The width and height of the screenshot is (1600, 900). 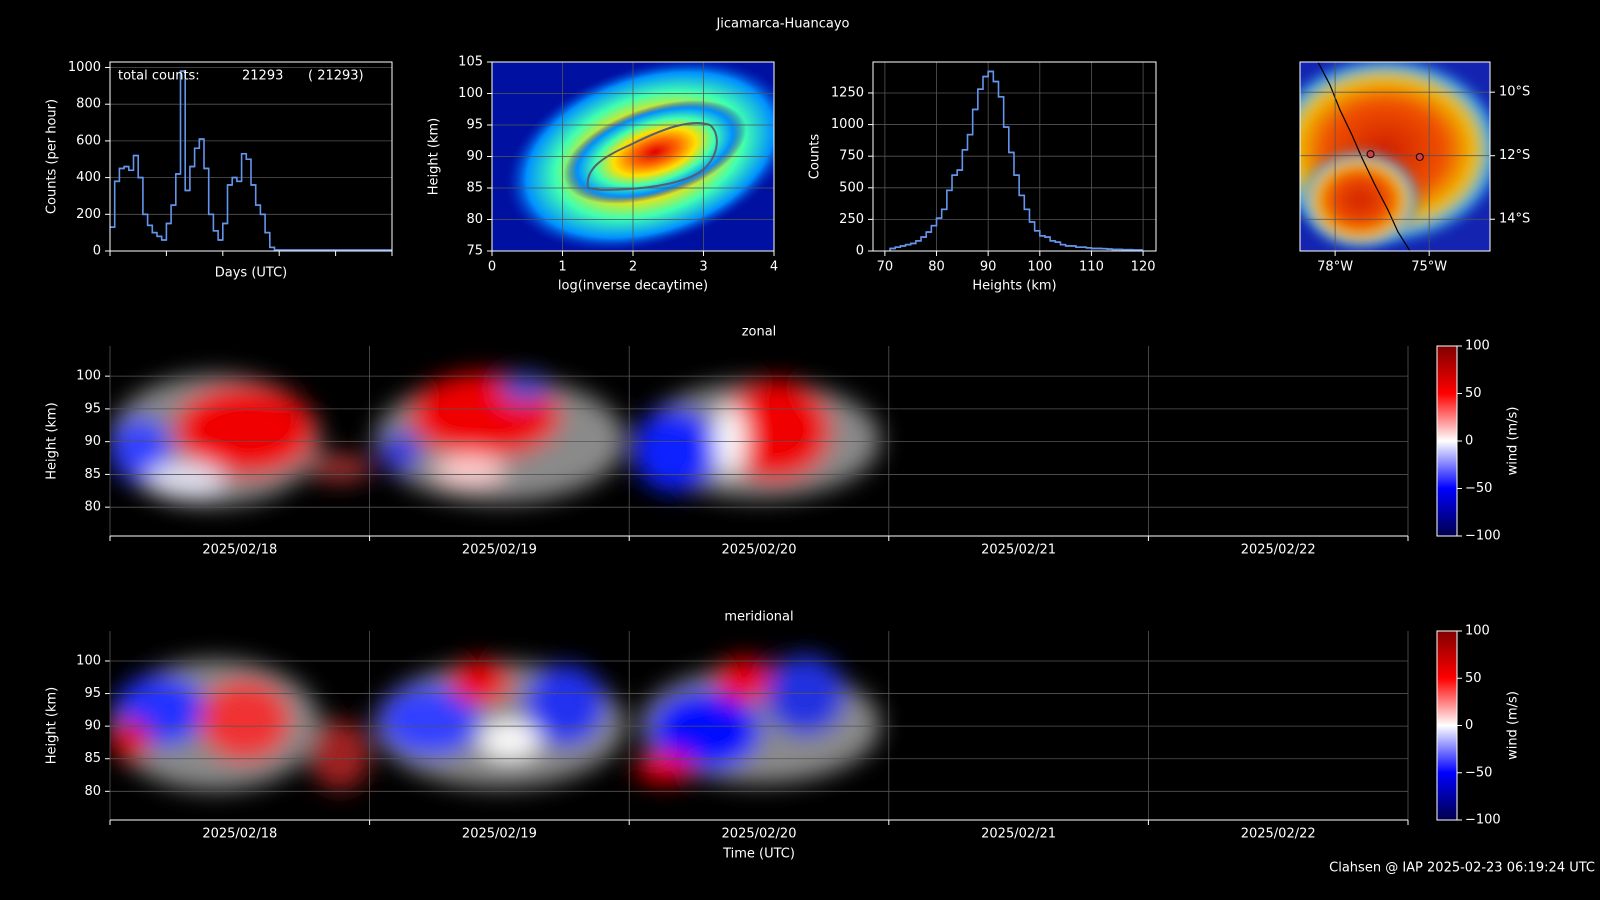 What do you see at coordinates (1014, 286) in the screenshot?
I see `x-axis-label: Heights (km)` at bounding box center [1014, 286].